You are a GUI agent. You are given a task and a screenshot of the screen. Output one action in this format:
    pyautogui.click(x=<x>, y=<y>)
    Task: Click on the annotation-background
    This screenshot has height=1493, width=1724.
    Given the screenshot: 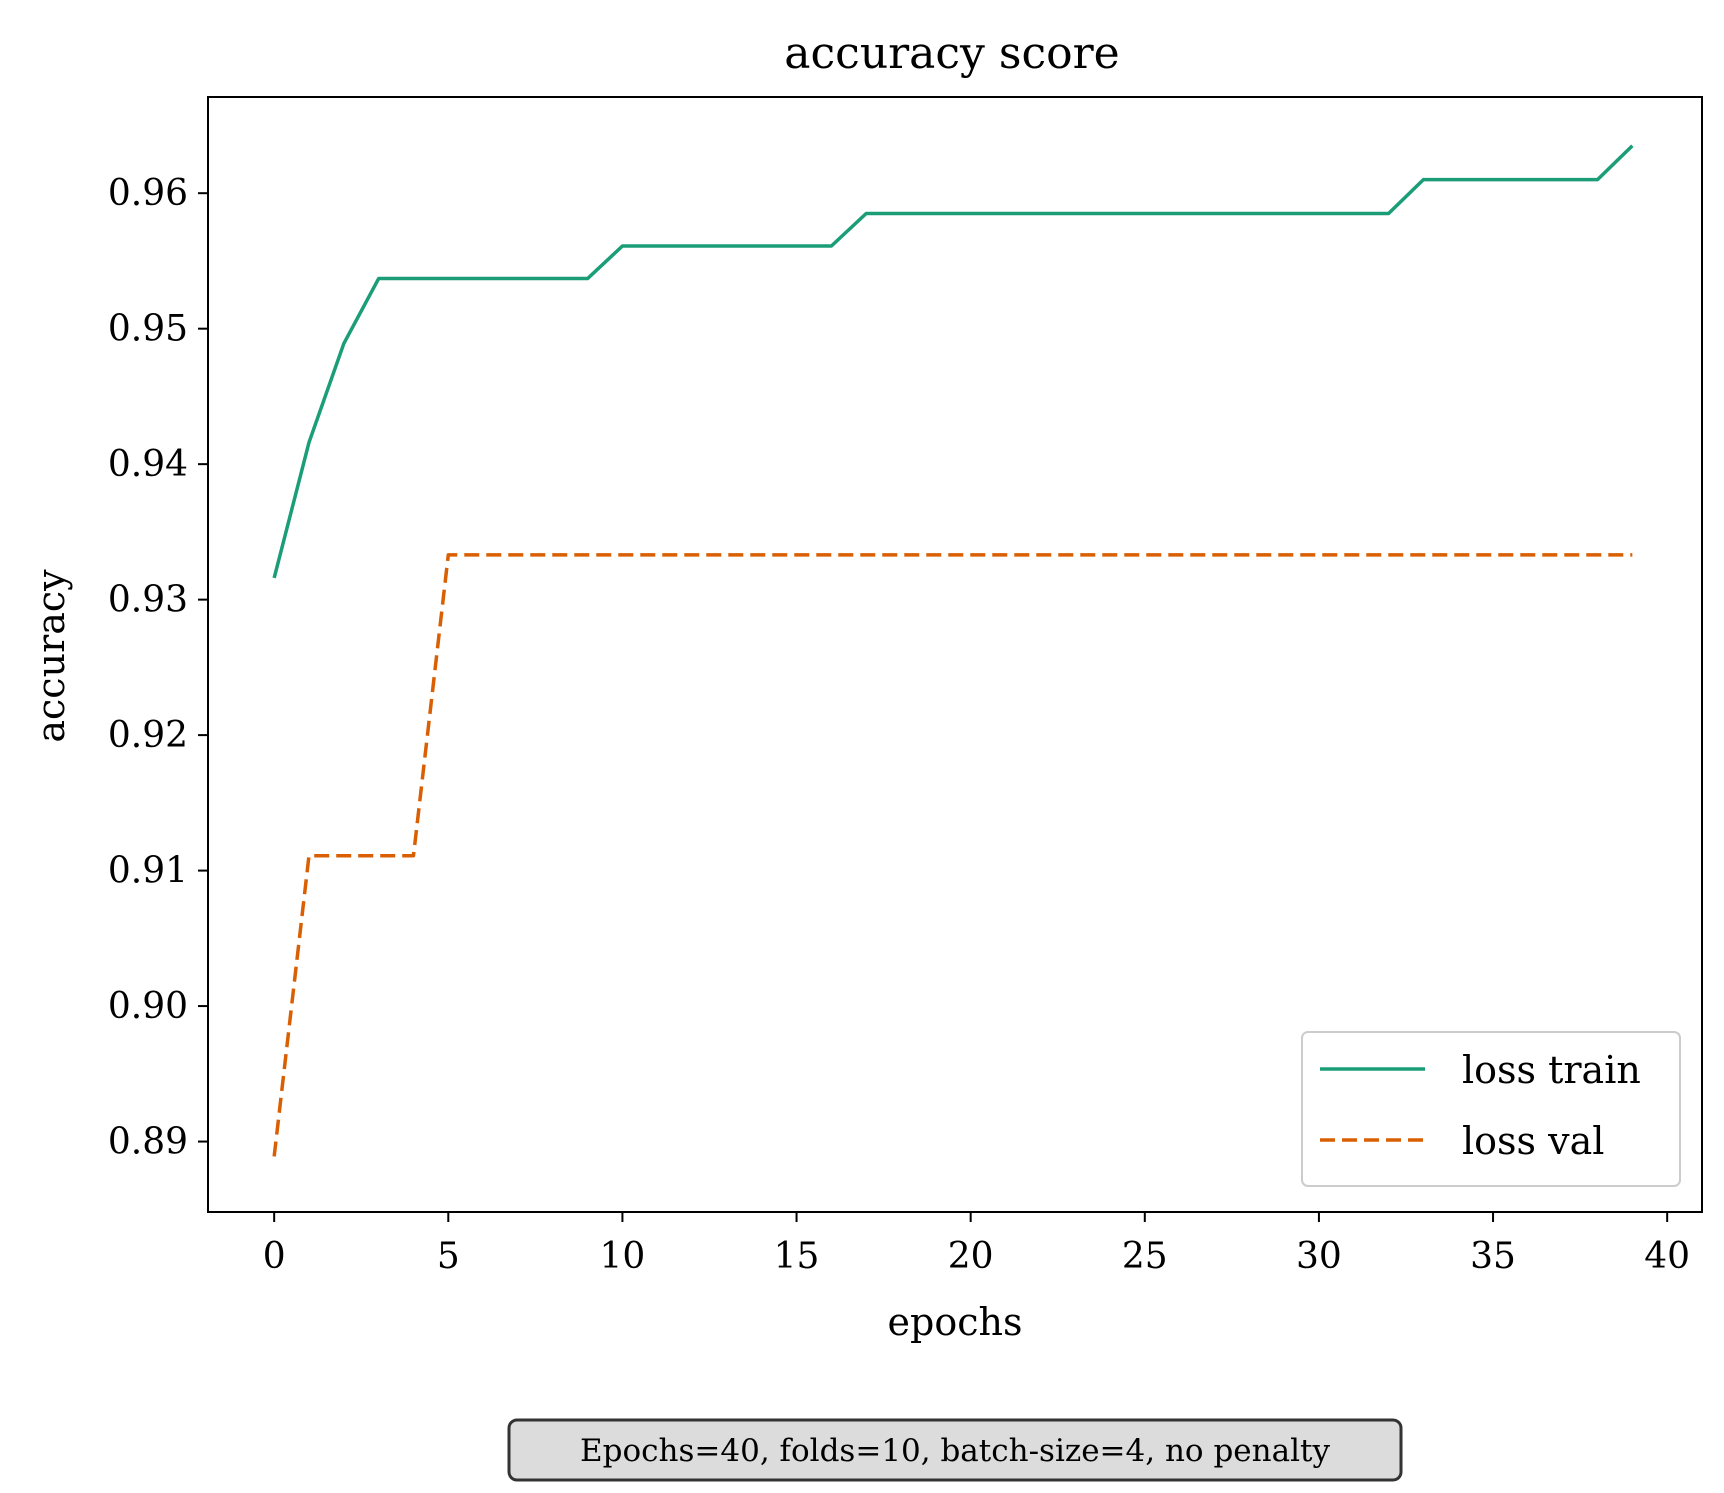 What is the action you would take?
    pyautogui.click(x=955, y=1450)
    